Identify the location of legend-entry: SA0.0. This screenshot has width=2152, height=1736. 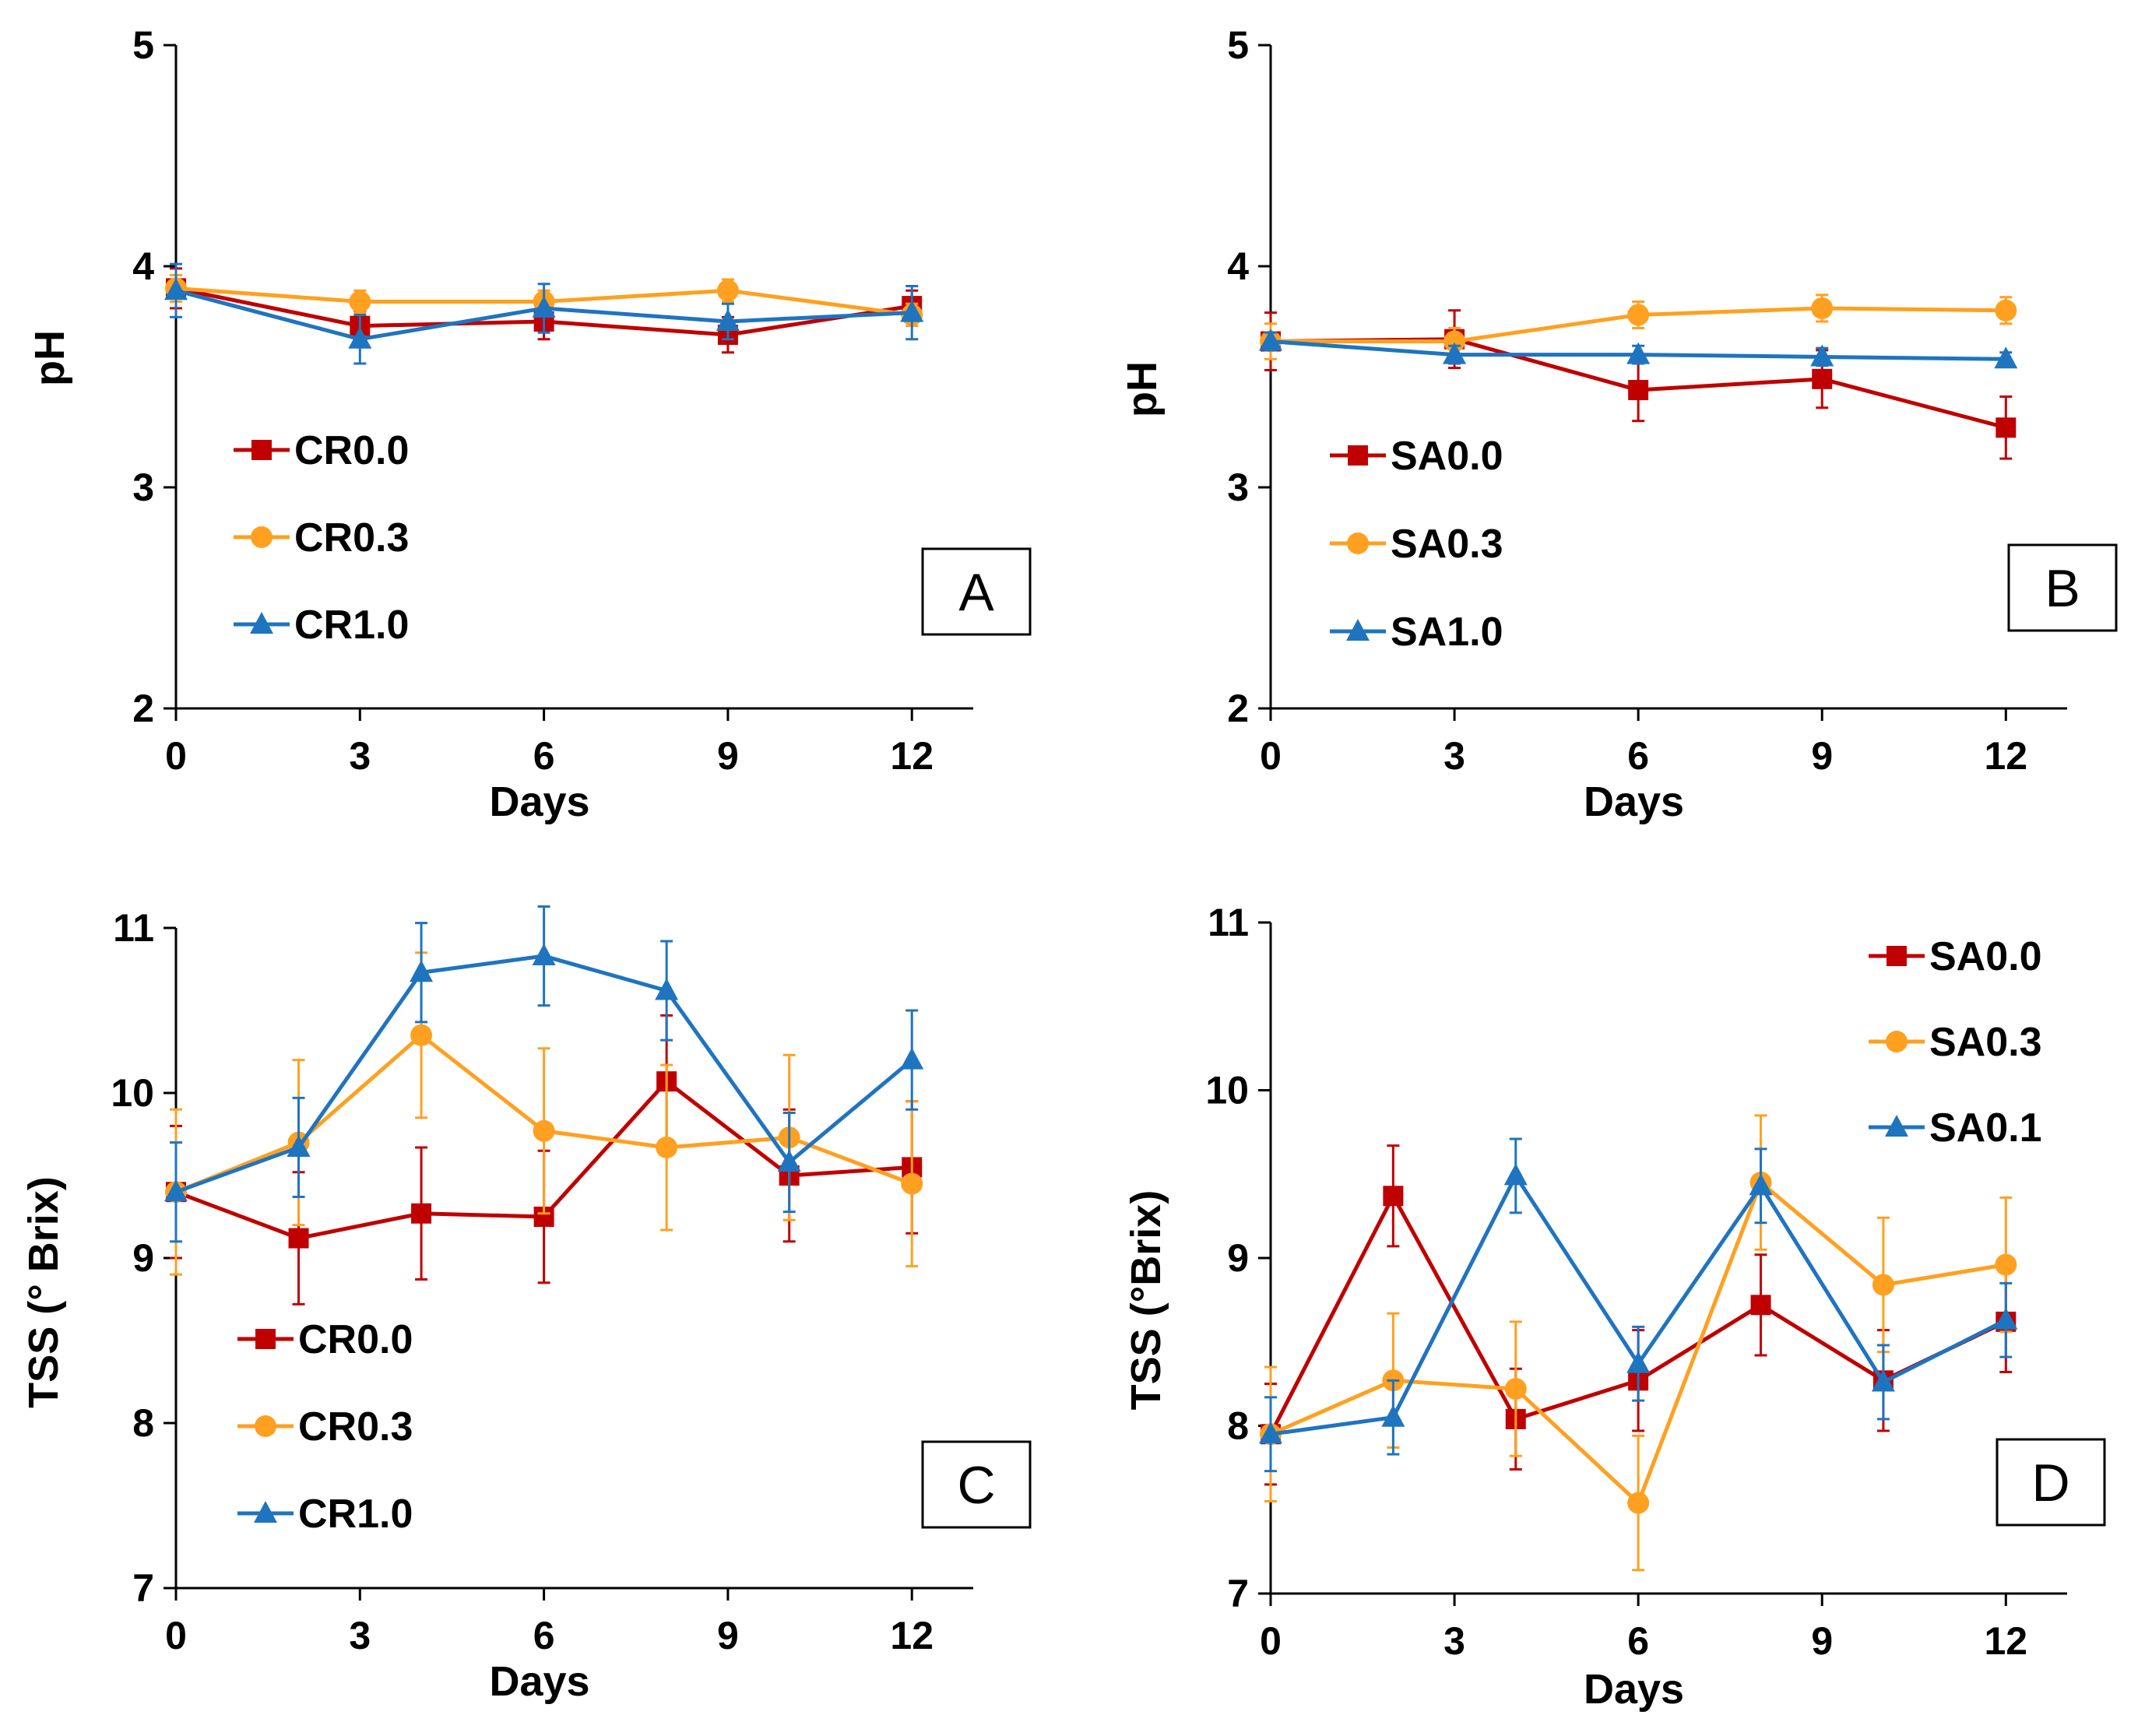
(1955, 956).